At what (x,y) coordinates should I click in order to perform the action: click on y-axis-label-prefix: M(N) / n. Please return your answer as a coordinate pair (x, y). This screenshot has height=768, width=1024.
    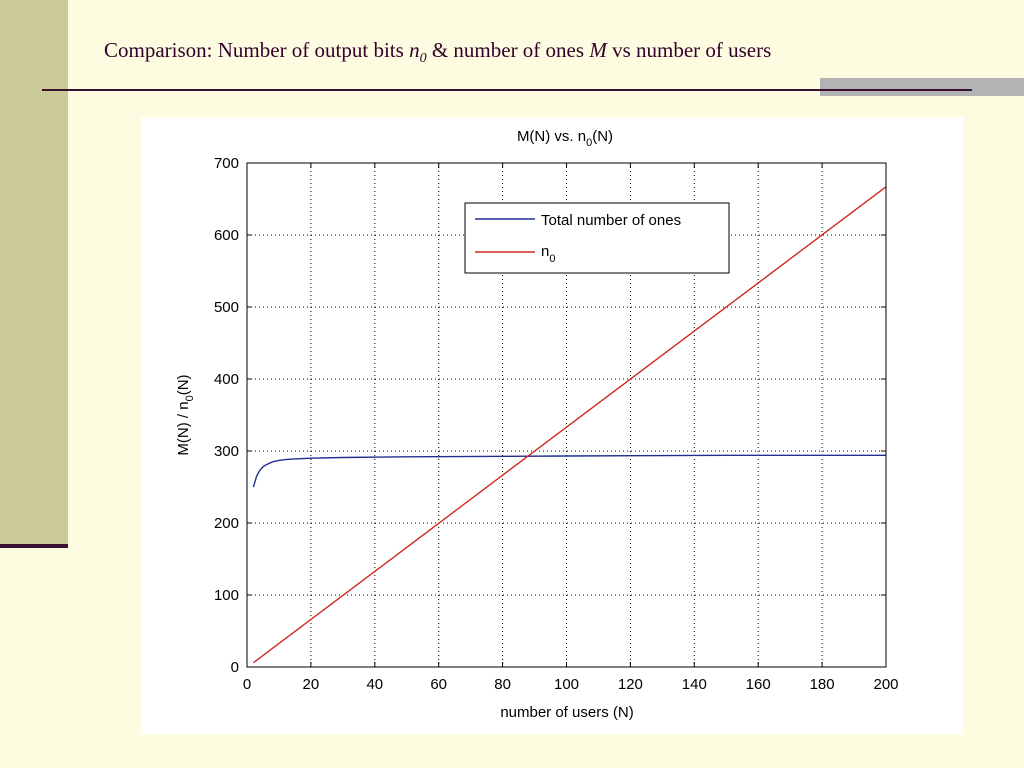
    Looking at the image, I should click on (183, 428).